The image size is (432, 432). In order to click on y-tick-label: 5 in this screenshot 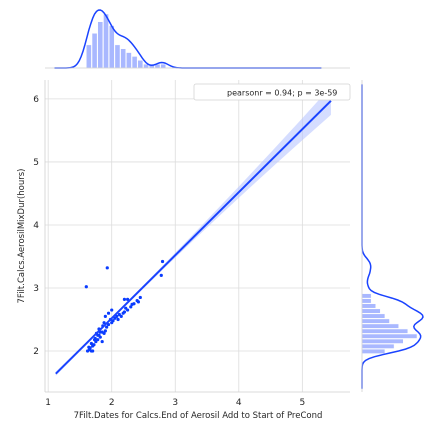, I will do `click(36, 163)`.